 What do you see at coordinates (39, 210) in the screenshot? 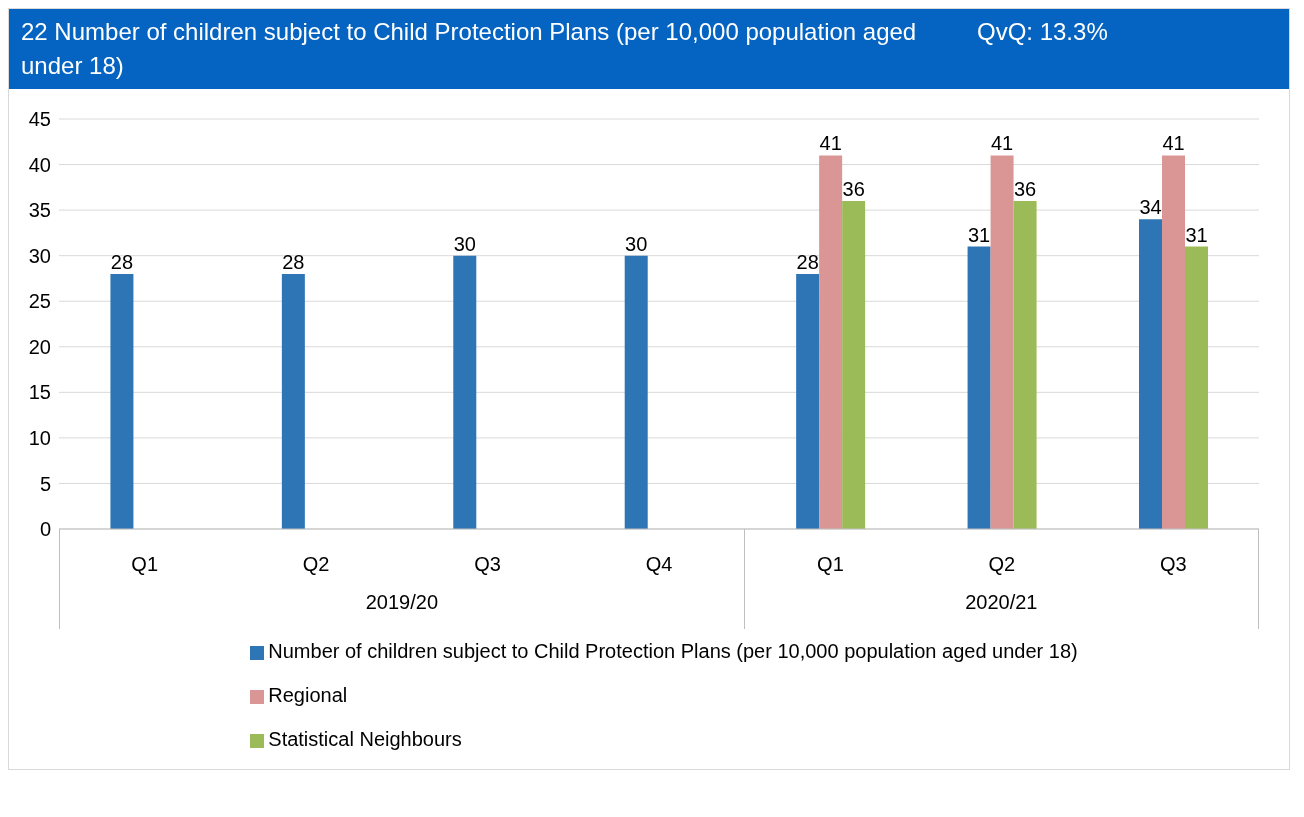
I see `y-tick-label: 35` at bounding box center [39, 210].